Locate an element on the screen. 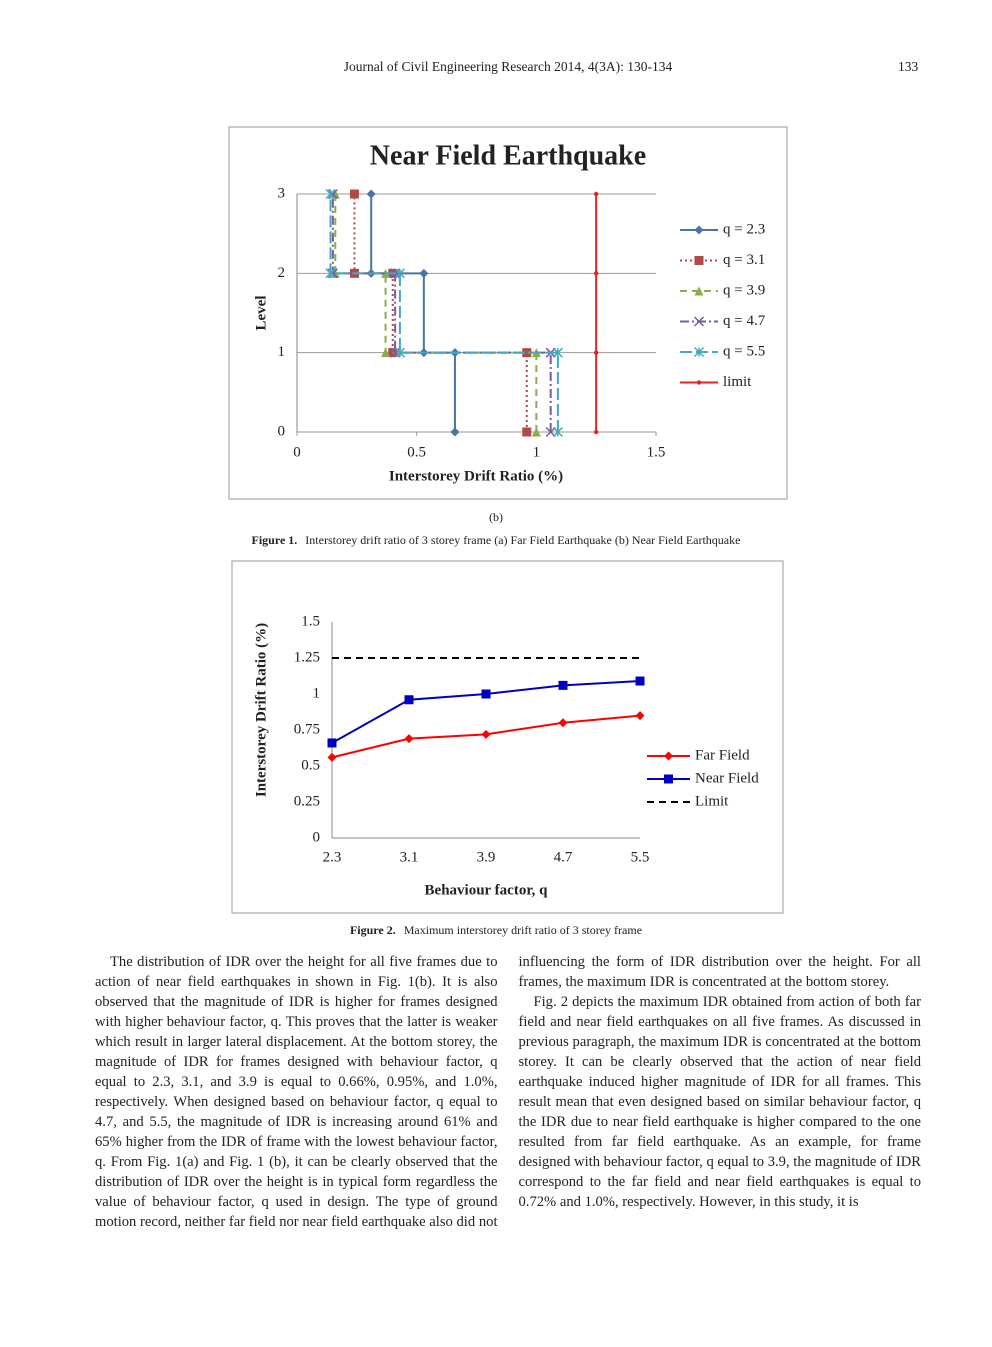 The width and height of the screenshot is (992, 1347). chart-title: Near Field Earthquake is located at coordinates (508, 155).